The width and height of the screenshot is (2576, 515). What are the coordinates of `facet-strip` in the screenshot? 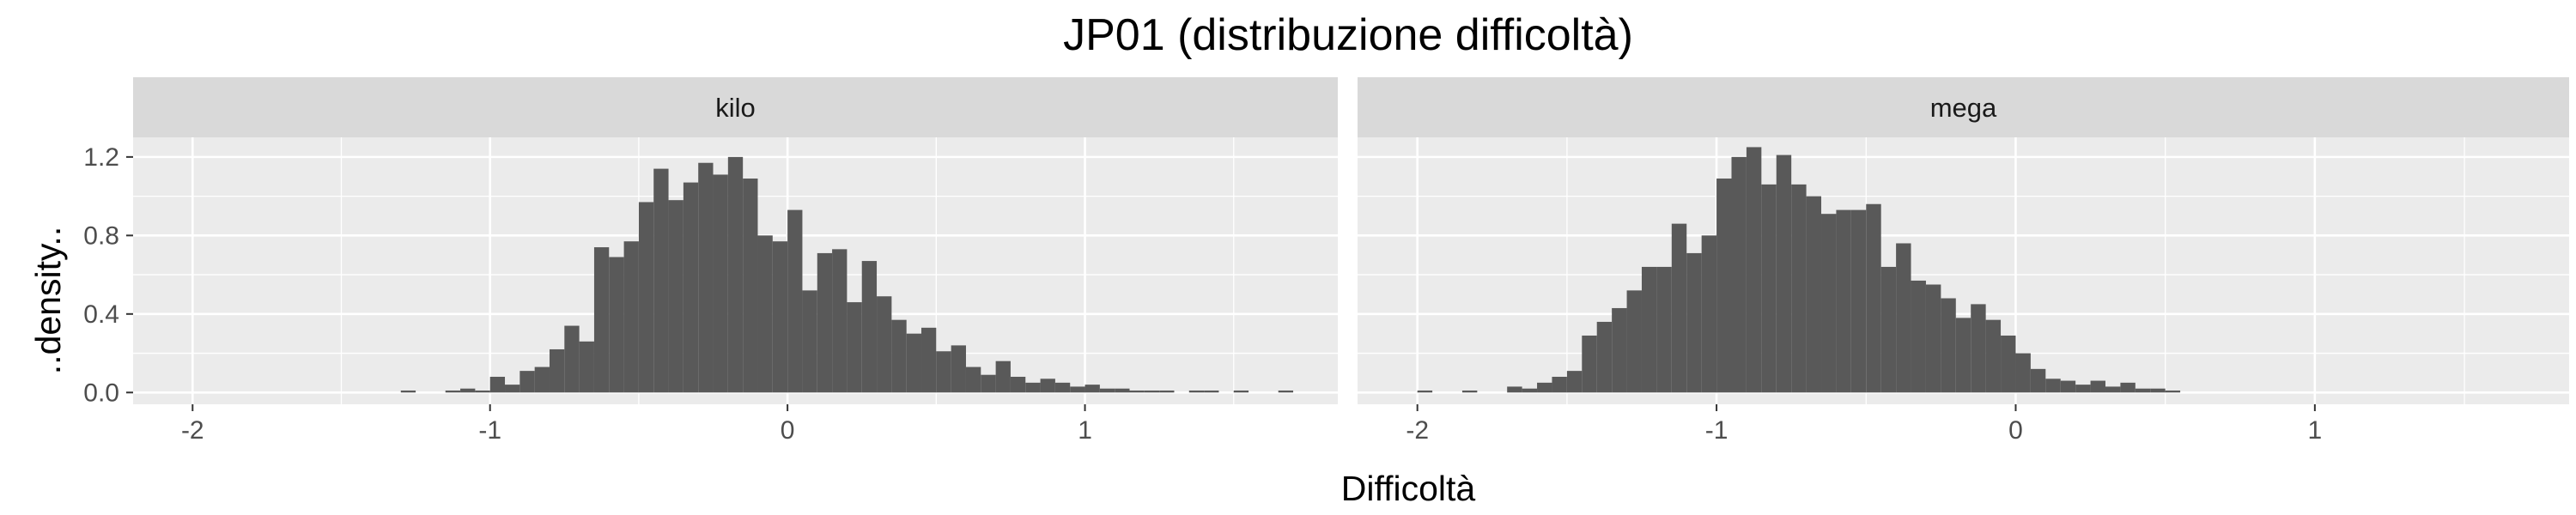 It's located at (735, 107).